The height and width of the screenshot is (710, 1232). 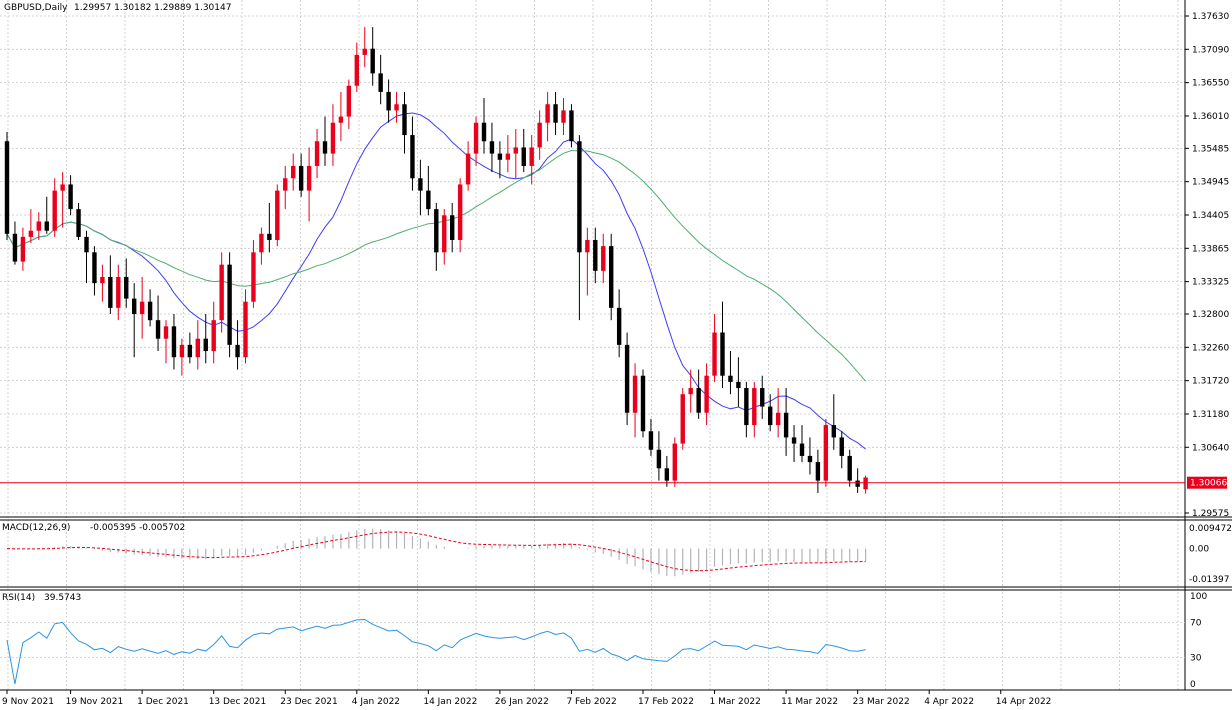 I want to click on price-tick-label: 1.36550, so click(x=1210, y=84).